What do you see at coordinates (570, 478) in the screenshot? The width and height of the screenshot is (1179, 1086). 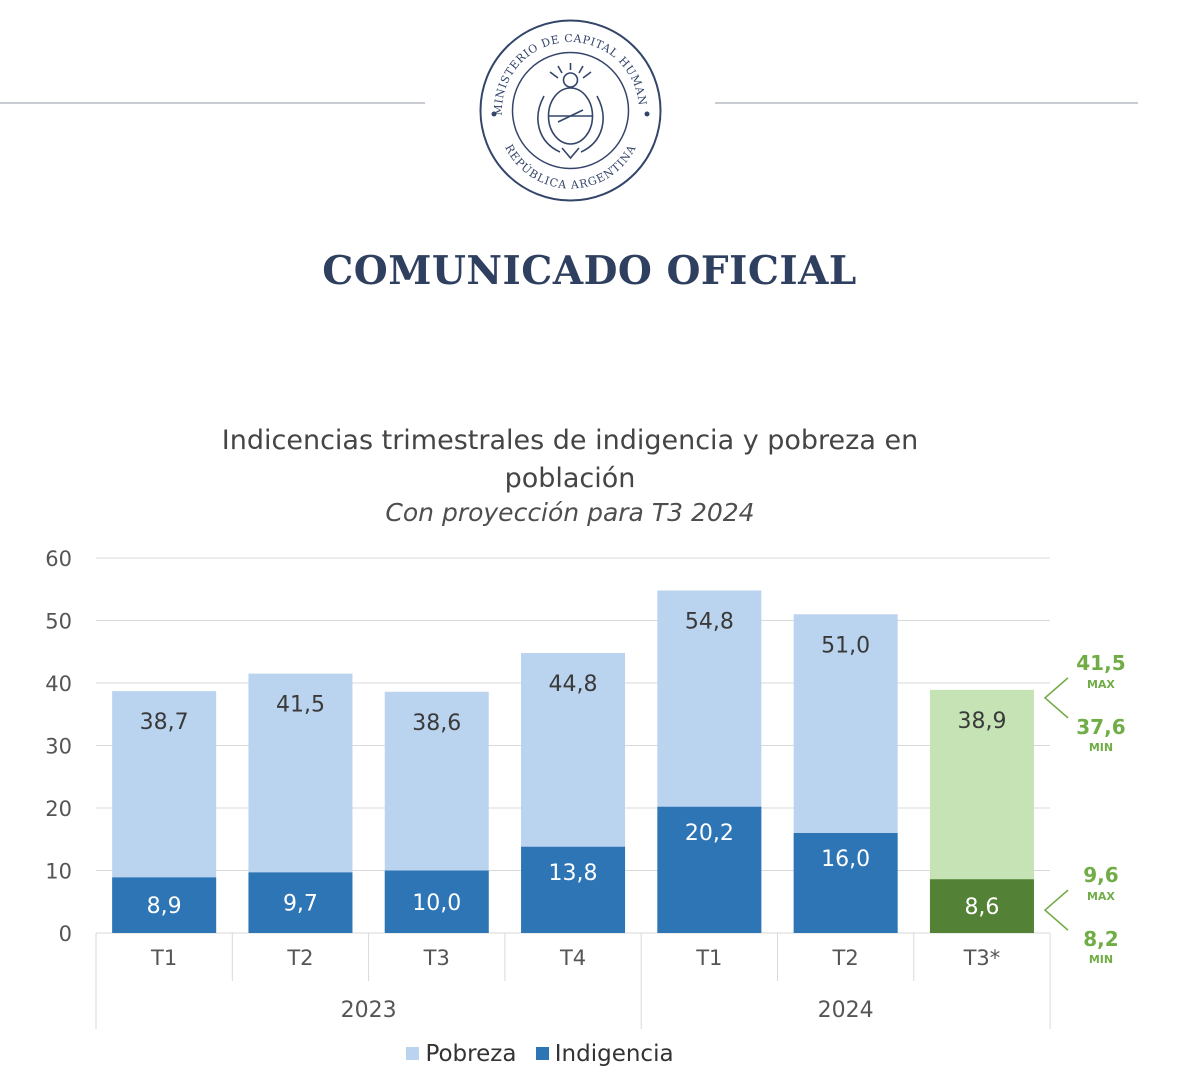 I see `chart-title-line-2: población` at bounding box center [570, 478].